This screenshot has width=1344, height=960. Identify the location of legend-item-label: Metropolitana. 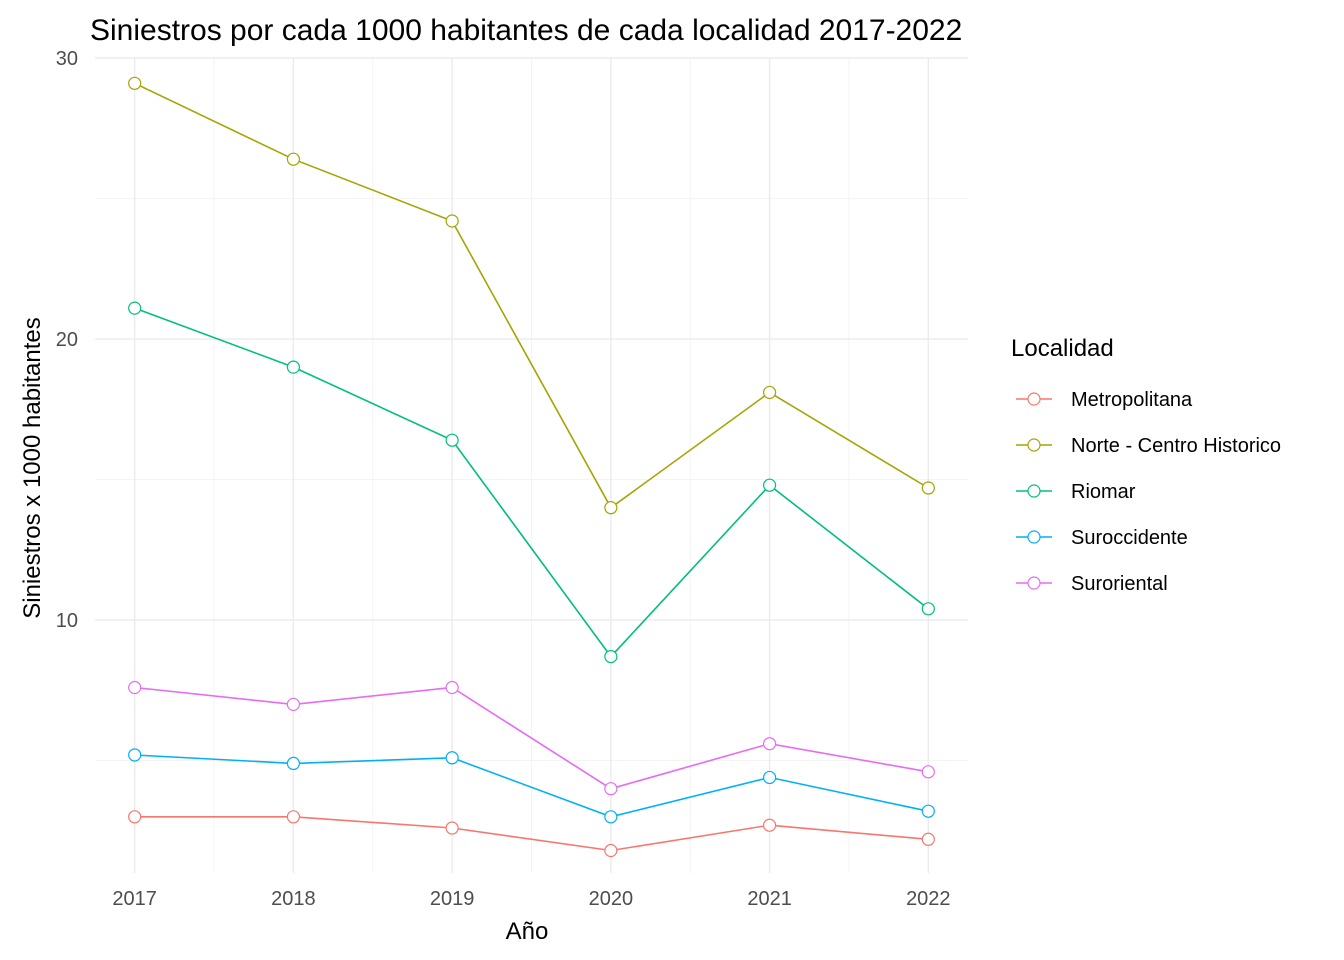
(1132, 400).